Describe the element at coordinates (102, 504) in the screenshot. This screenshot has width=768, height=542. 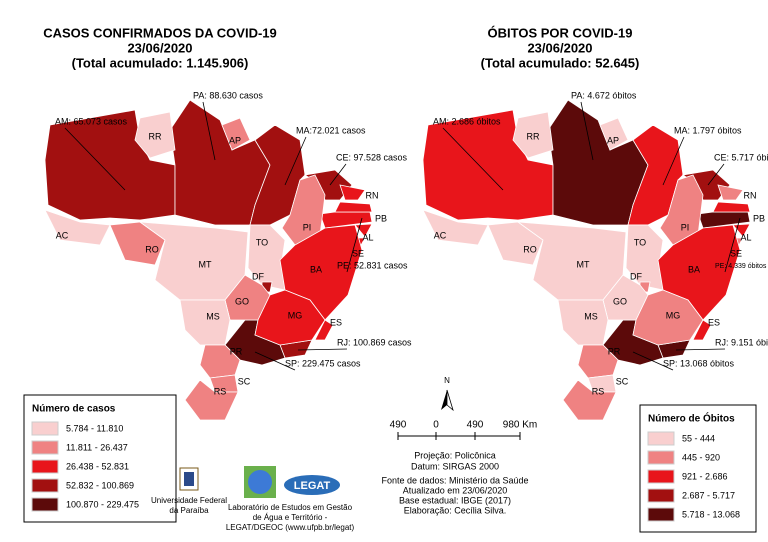
I see `legend-label: 100.870 - 229.475` at that location.